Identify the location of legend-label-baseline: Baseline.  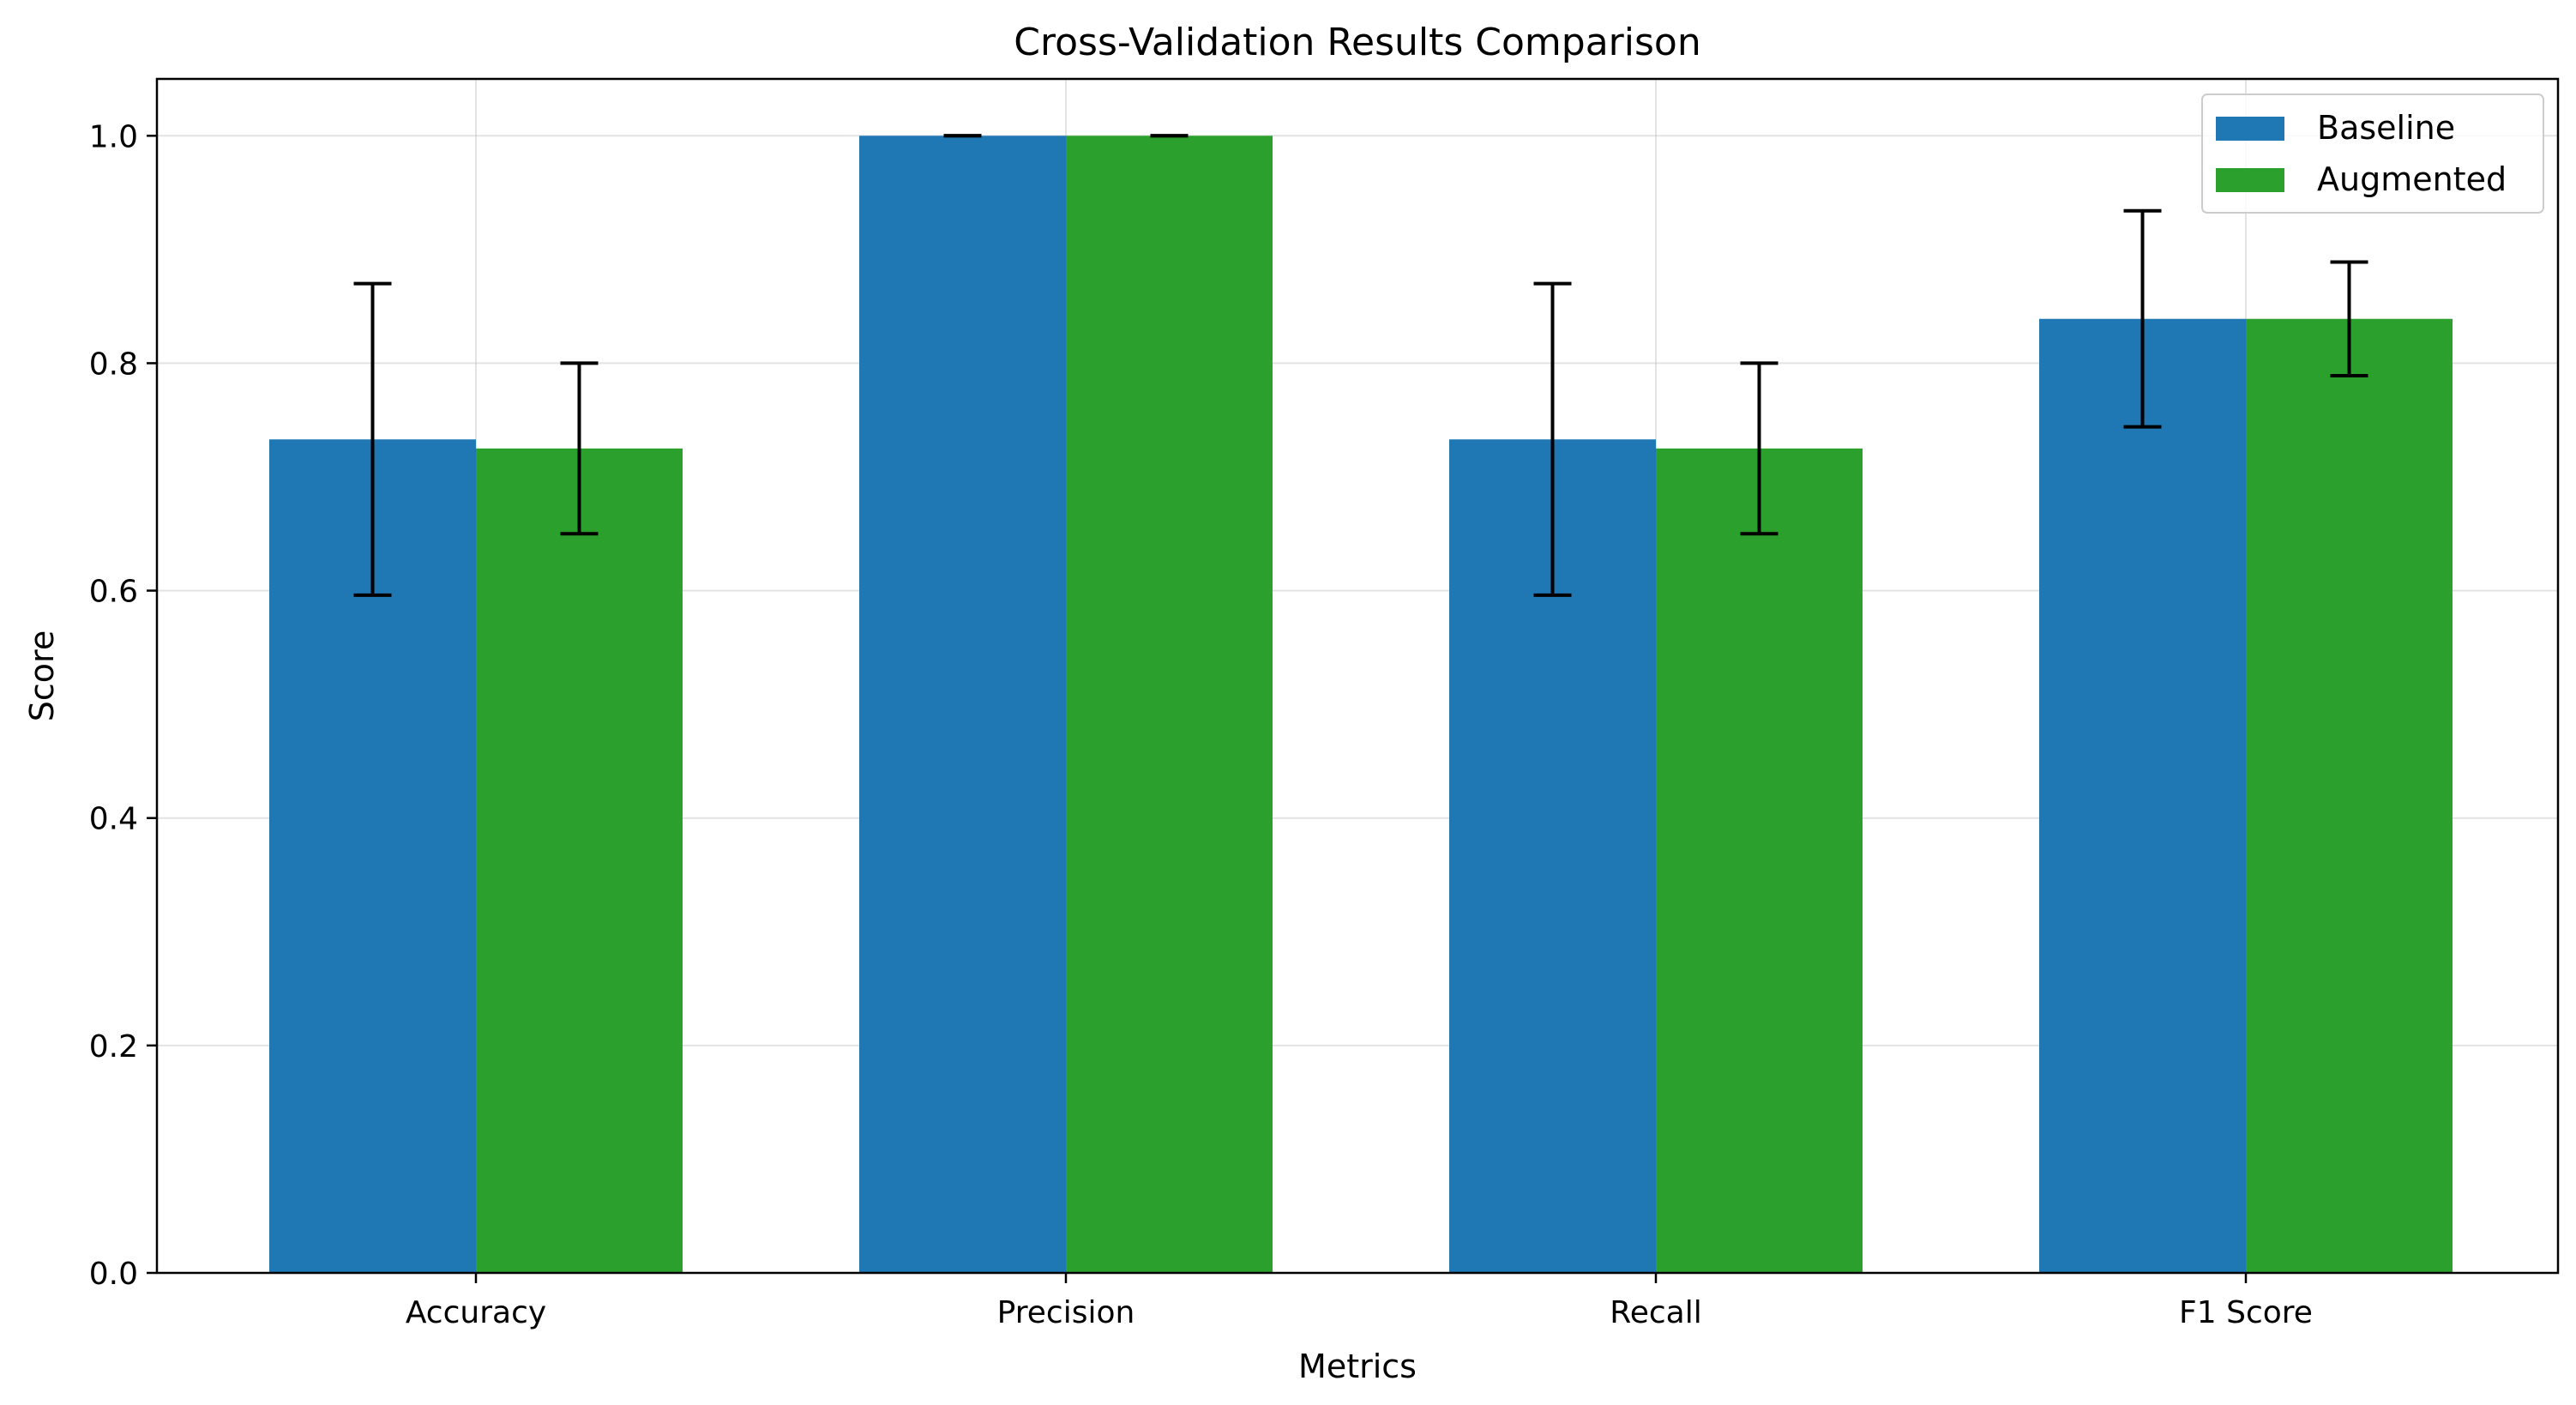
(2386, 128).